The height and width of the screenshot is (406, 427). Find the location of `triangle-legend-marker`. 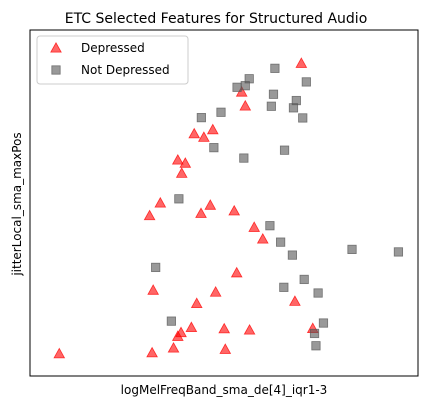

triangle-legend-marker is located at coordinates (56, 47).